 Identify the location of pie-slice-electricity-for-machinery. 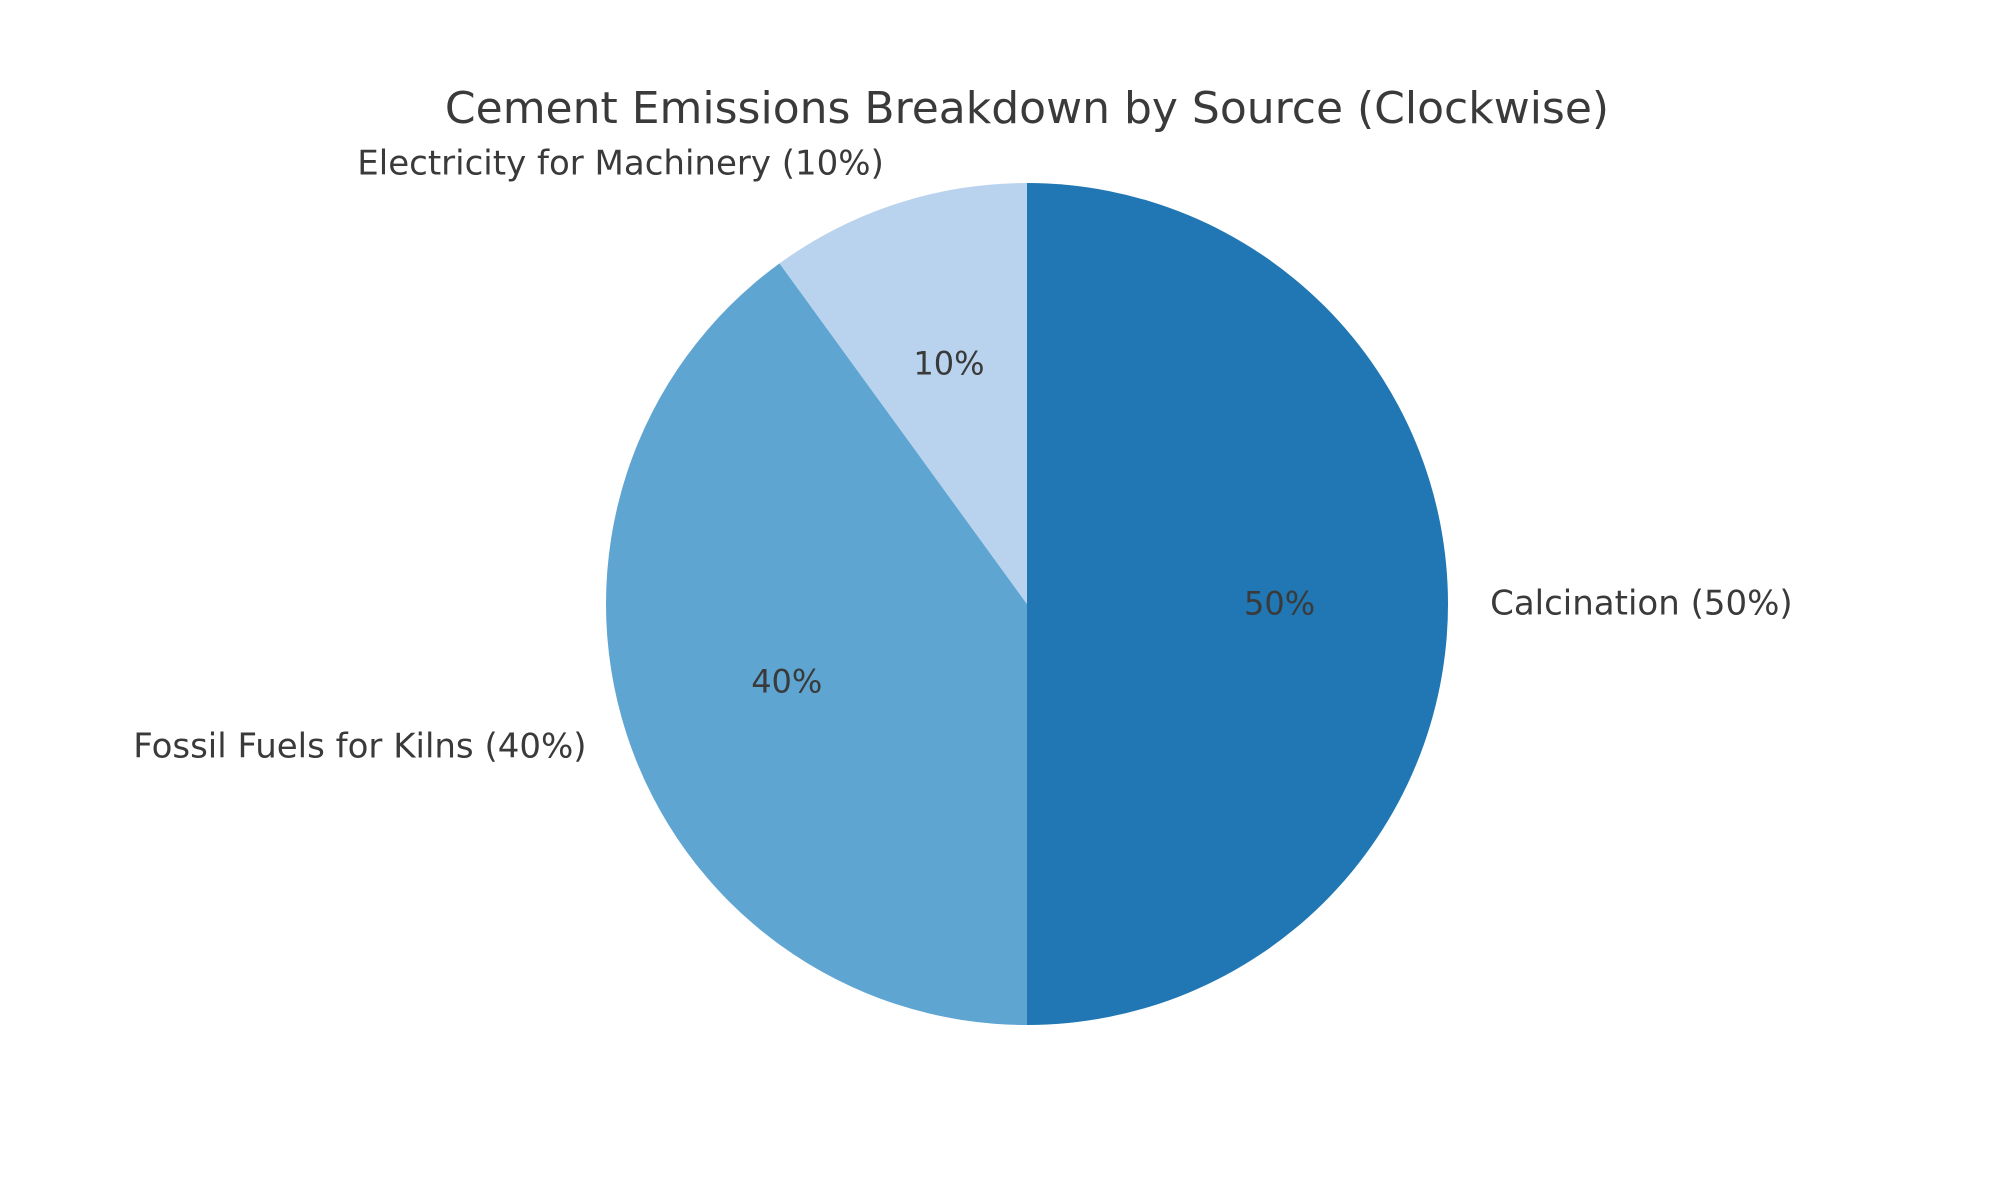
(903, 393).